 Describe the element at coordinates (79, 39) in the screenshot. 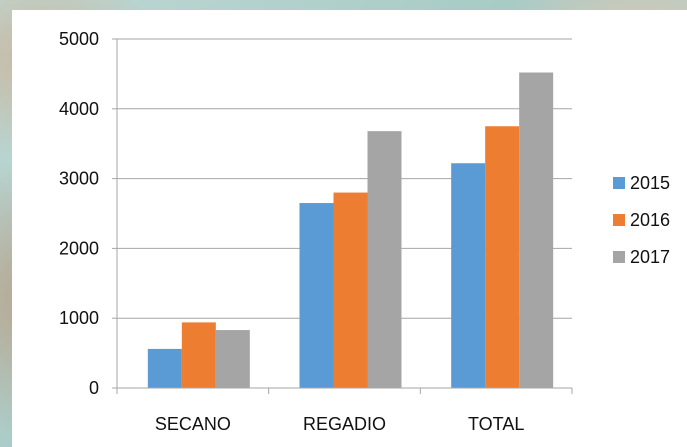

I see `y-tick-label: 5000` at that location.